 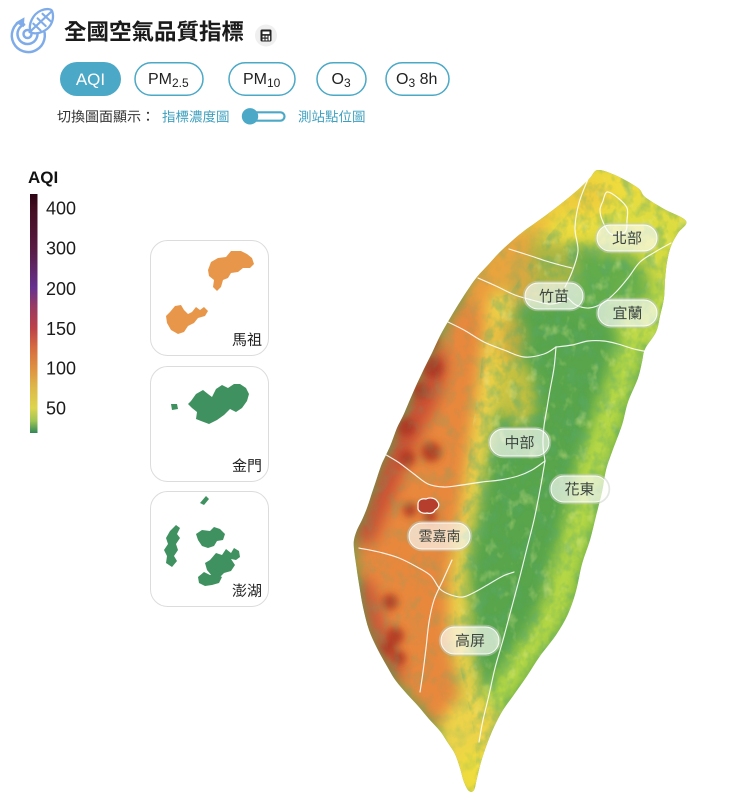 What do you see at coordinates (61, 329) in the screenshot?
I see `svg-text: 150` at bounding box center [61, 329].